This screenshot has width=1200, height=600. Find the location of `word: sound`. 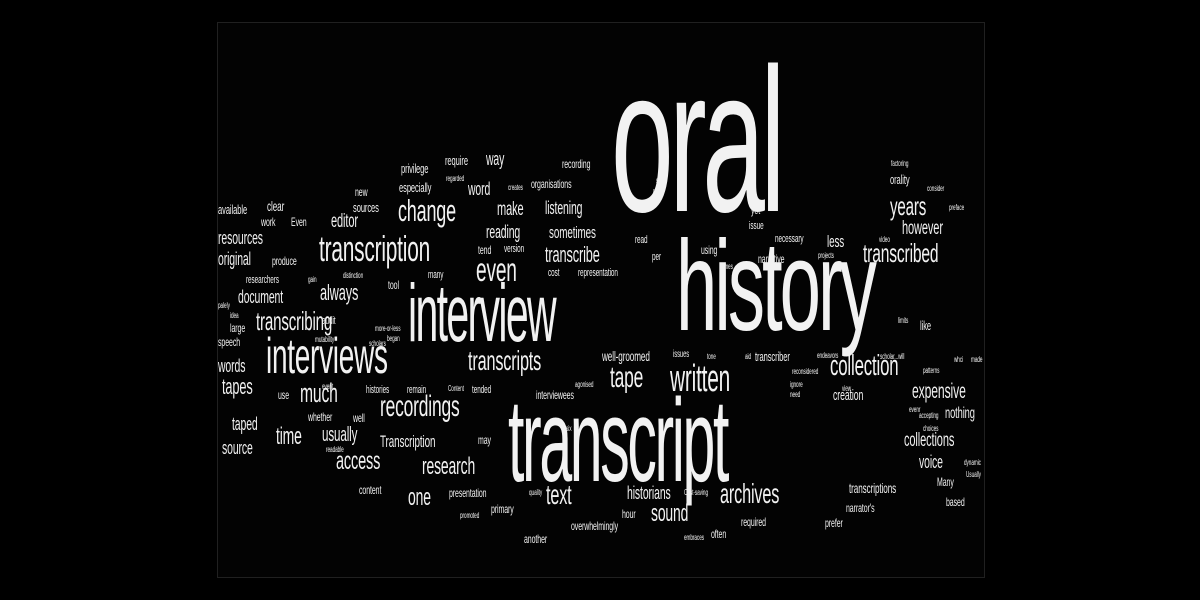

word: sound is located at coordinates (669, 514).